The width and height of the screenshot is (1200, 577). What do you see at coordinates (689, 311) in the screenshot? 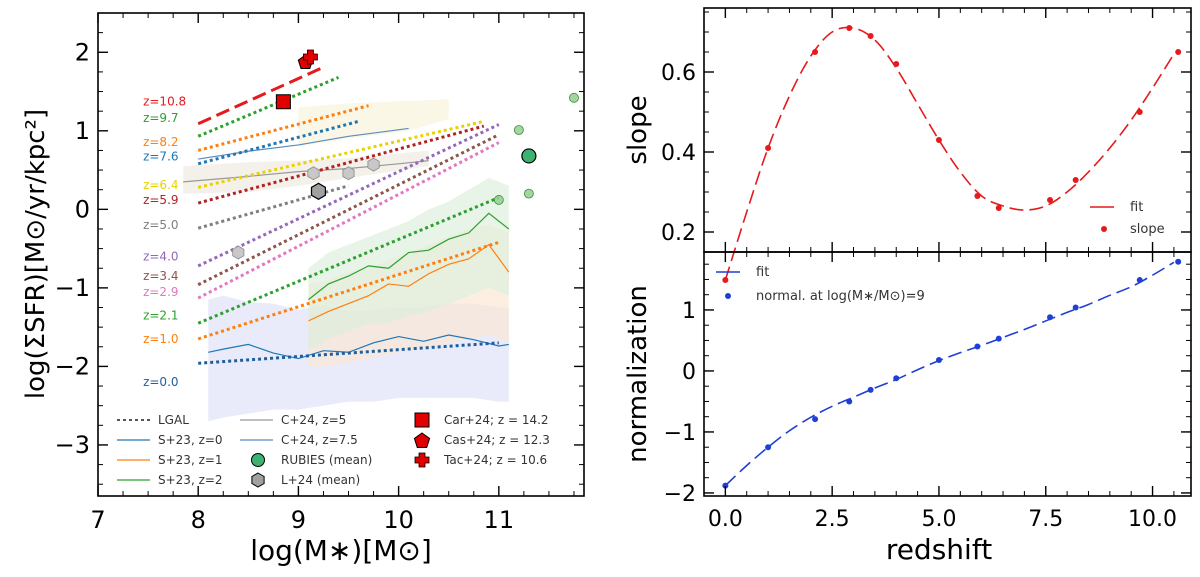
I see `normalization-y-tick-label: 1` at bounding box center [689, 311].